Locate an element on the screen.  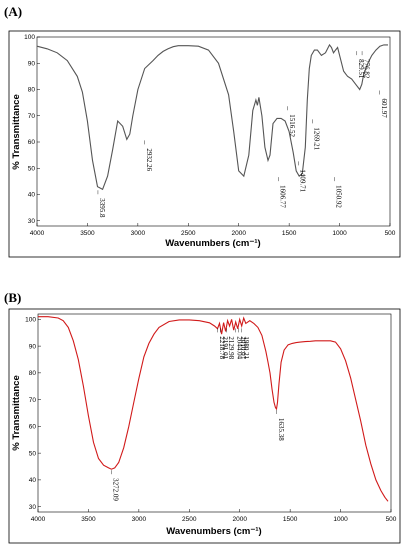
peak-label: 2129.98 is located at coordinates (231, 347).